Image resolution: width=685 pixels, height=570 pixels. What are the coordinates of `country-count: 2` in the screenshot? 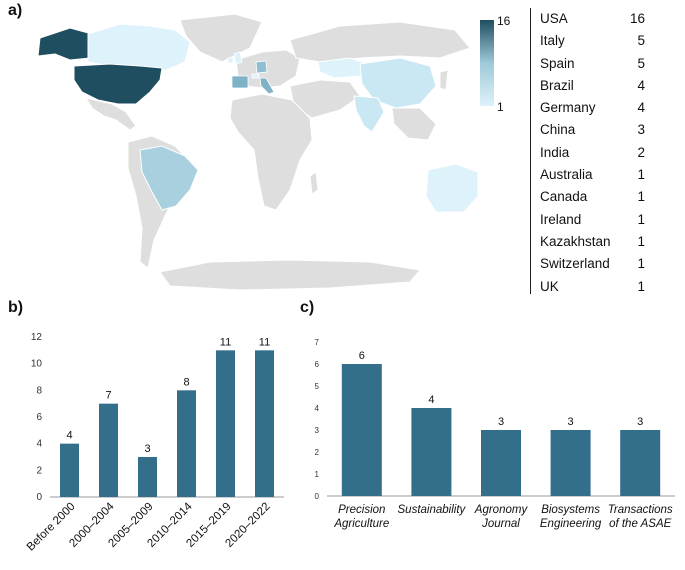 It's located at (641, 152).